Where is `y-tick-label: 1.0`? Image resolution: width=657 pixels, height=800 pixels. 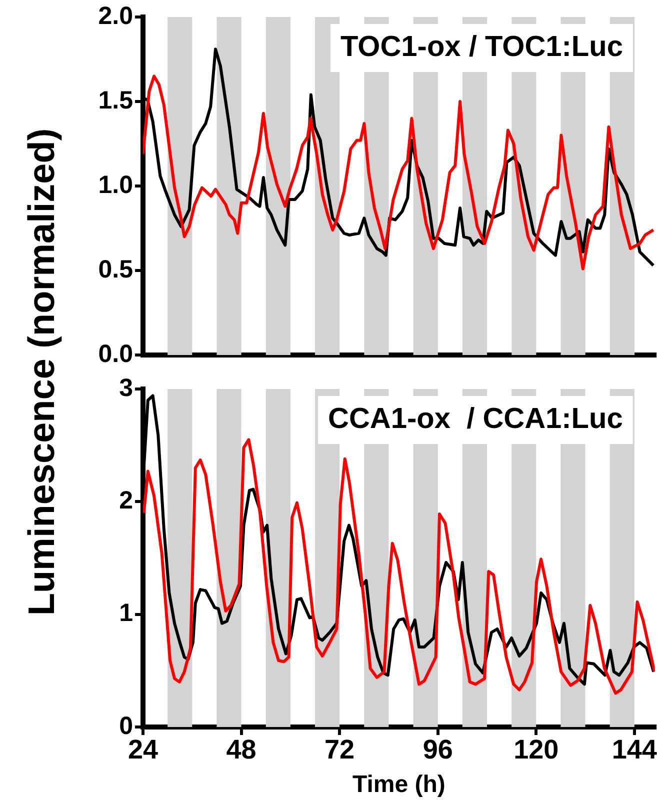 y-tick-label: 1.0 is located at coordinates (115, 184).